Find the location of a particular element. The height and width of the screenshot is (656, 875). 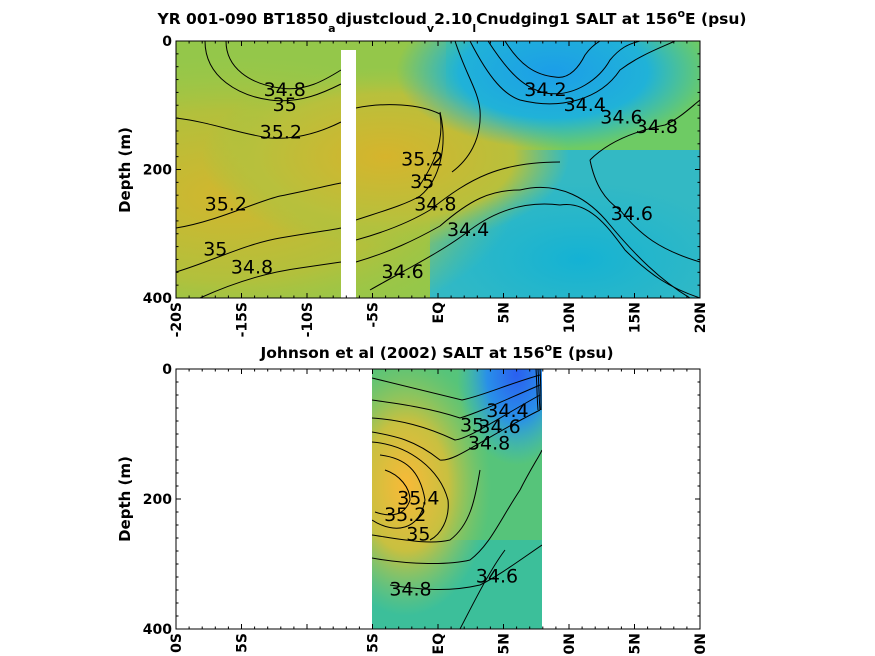

y-axis-label-model: Depth (m) is located at coordinates (125, 170).